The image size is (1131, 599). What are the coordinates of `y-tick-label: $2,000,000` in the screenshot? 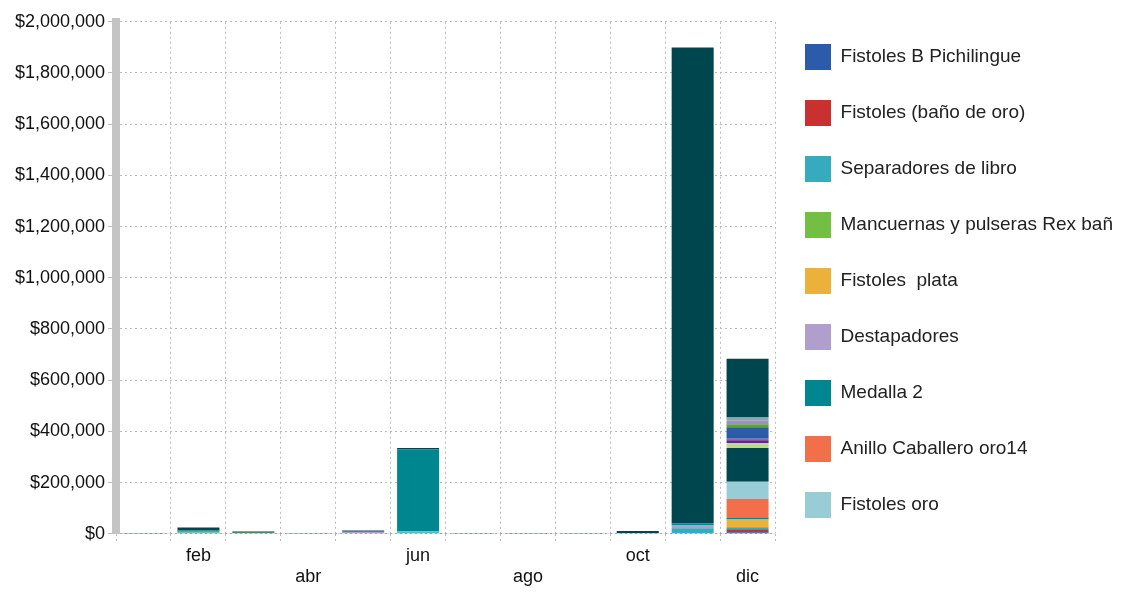 It's located at (60, 20).